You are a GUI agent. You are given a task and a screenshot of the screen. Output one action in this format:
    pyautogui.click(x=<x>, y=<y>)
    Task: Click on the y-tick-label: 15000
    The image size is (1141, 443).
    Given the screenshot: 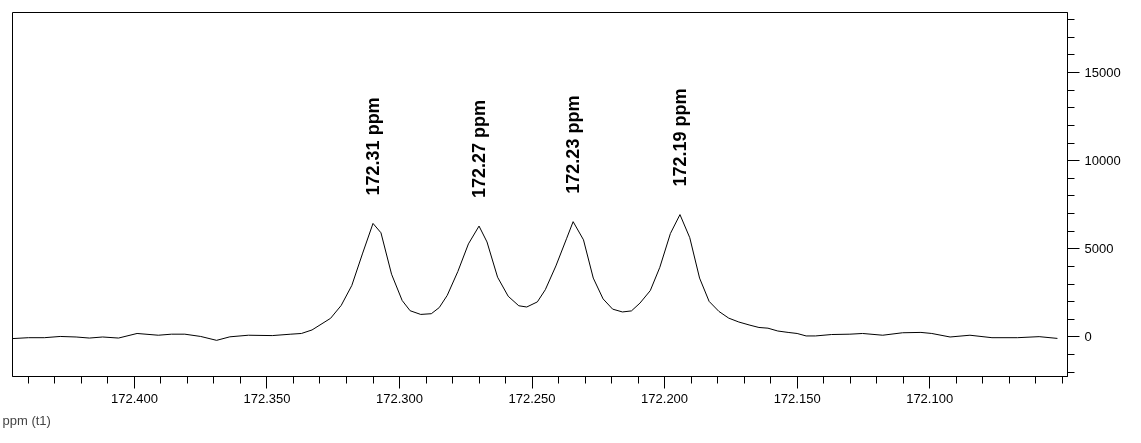 What is the action you would take?
    pyautogui.click(x=1102, y=72)
    